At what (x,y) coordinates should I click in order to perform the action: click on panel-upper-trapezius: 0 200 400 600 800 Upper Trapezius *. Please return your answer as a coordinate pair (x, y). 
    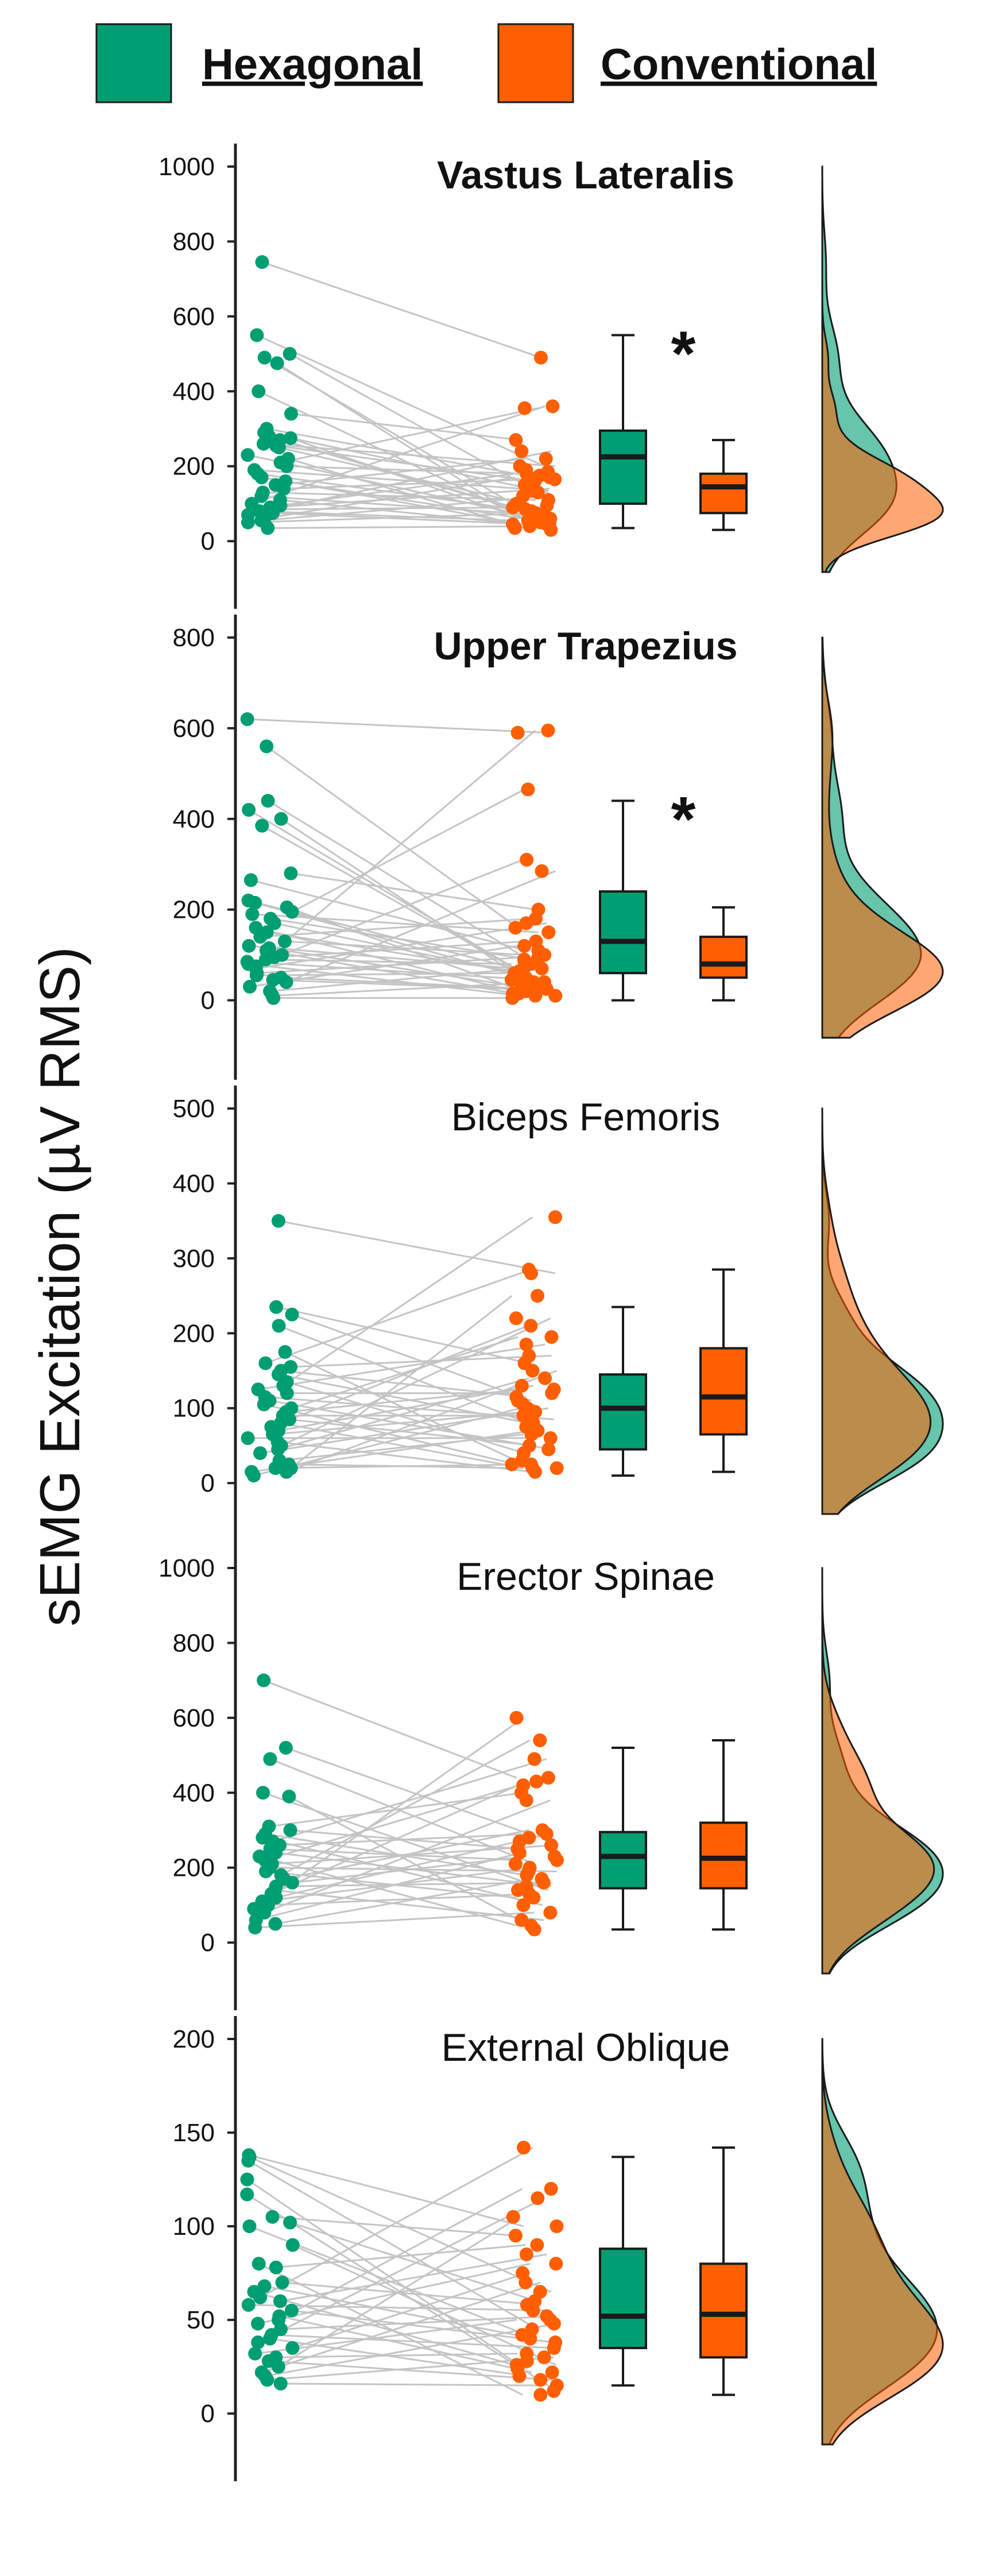
    Looking at the image, I should click on (559, 847).